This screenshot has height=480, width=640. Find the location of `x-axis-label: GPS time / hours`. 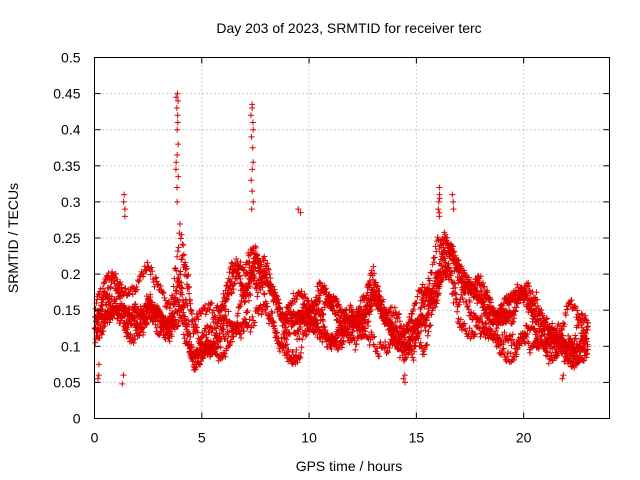

x-axis-label: GPS time / hours is located at coordinates (349, 466).